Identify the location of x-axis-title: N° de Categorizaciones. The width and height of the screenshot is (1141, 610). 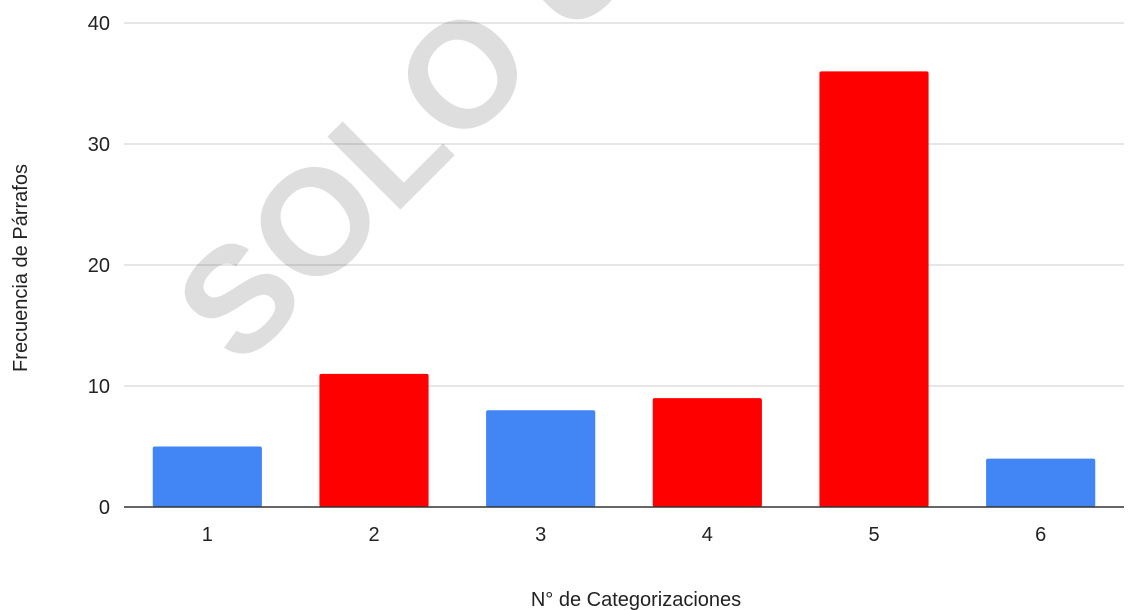
(636, 599).